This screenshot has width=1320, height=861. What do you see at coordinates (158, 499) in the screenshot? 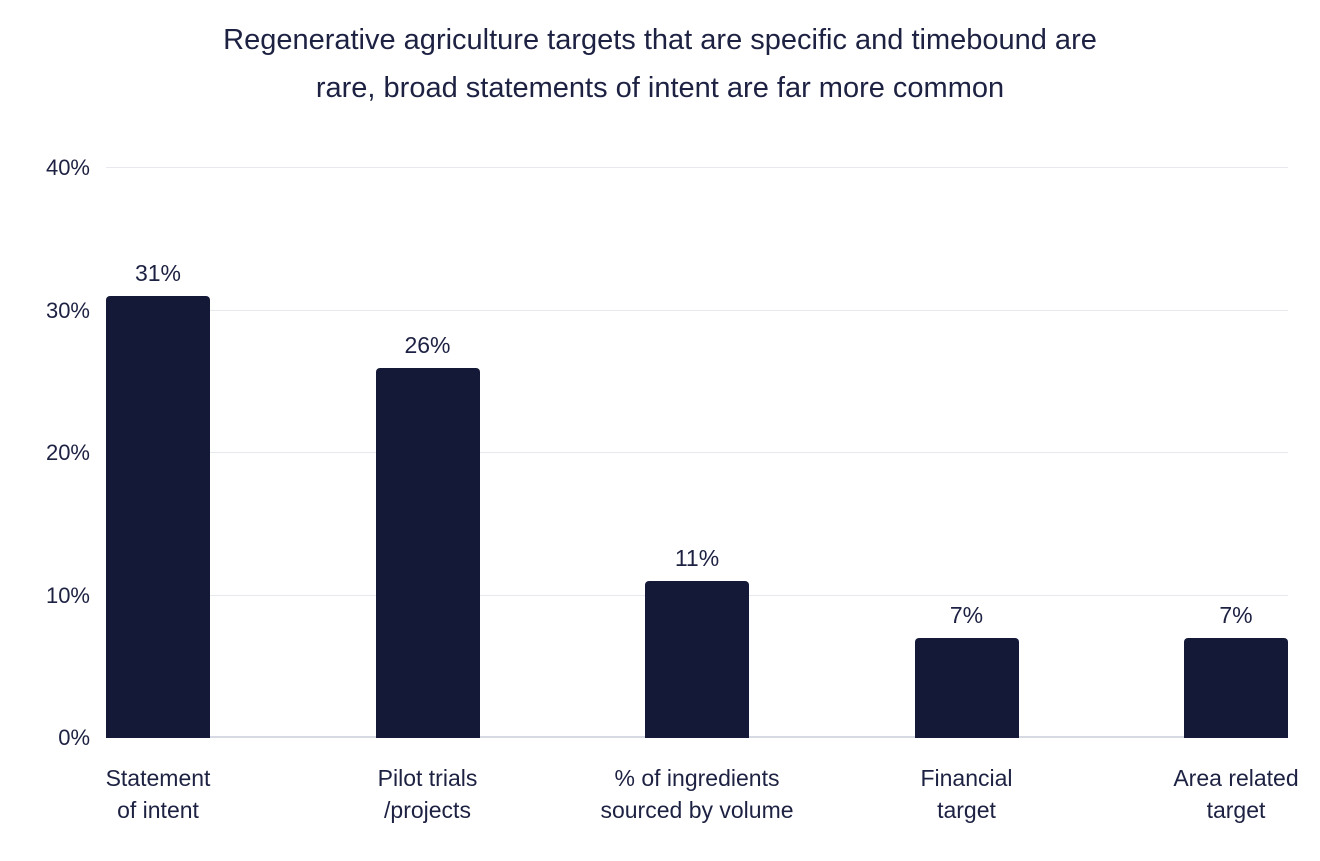
I see `bar: 31%` at bounding box center [158, 499].